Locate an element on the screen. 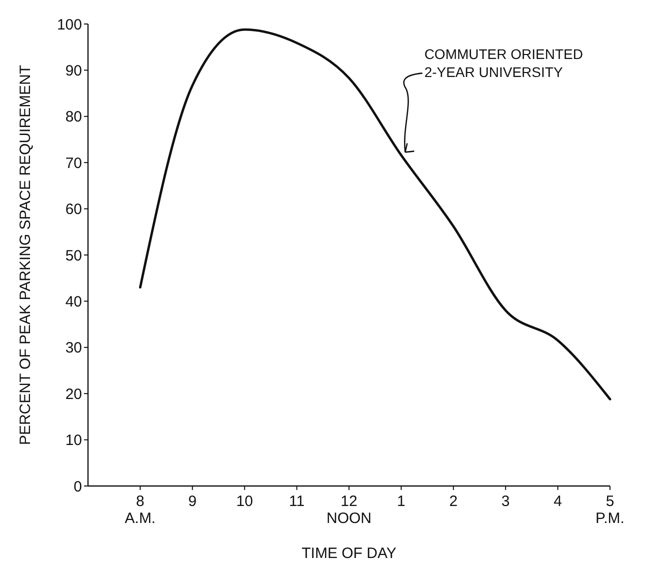 The image size is (650, 580). x-tick-label: 9 is located at coordinates (192, 501).